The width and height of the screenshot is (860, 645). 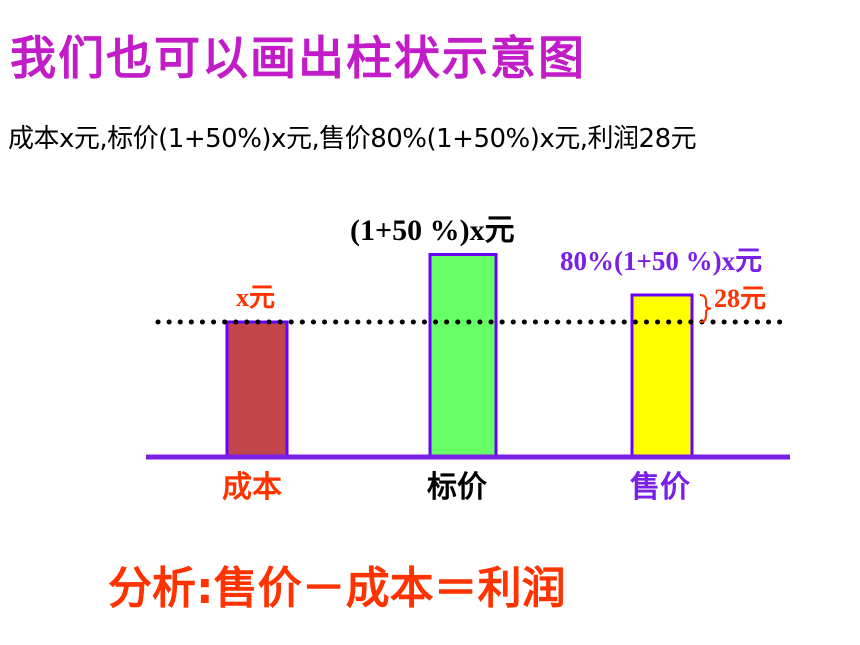 I want to click on category-label-list-price: 标价, so click(x=457, y=487).